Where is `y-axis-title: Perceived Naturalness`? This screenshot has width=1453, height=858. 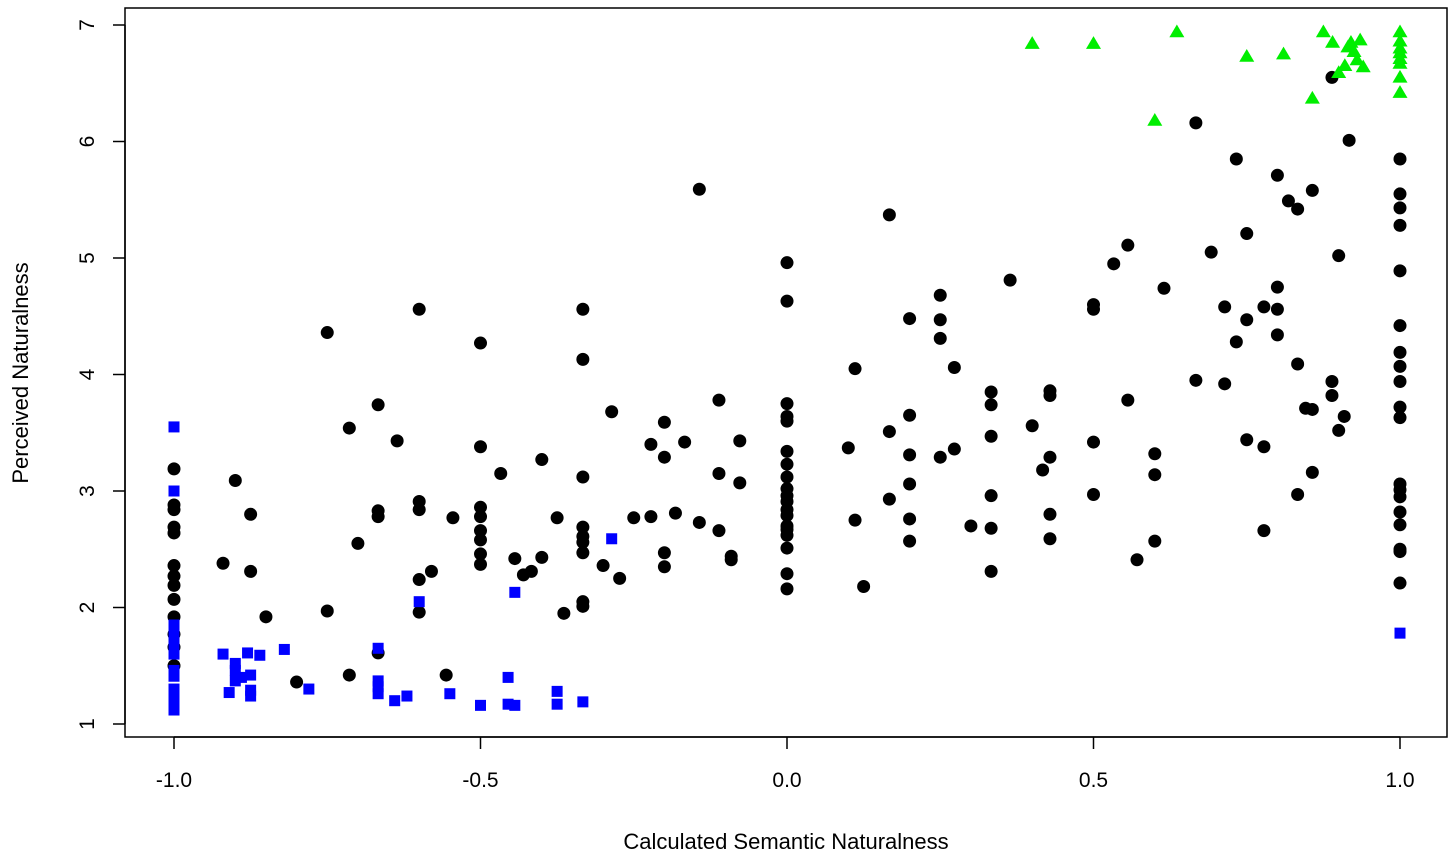 y-axis-title: Perceived Naturalness is located at coordinates (20, 372).